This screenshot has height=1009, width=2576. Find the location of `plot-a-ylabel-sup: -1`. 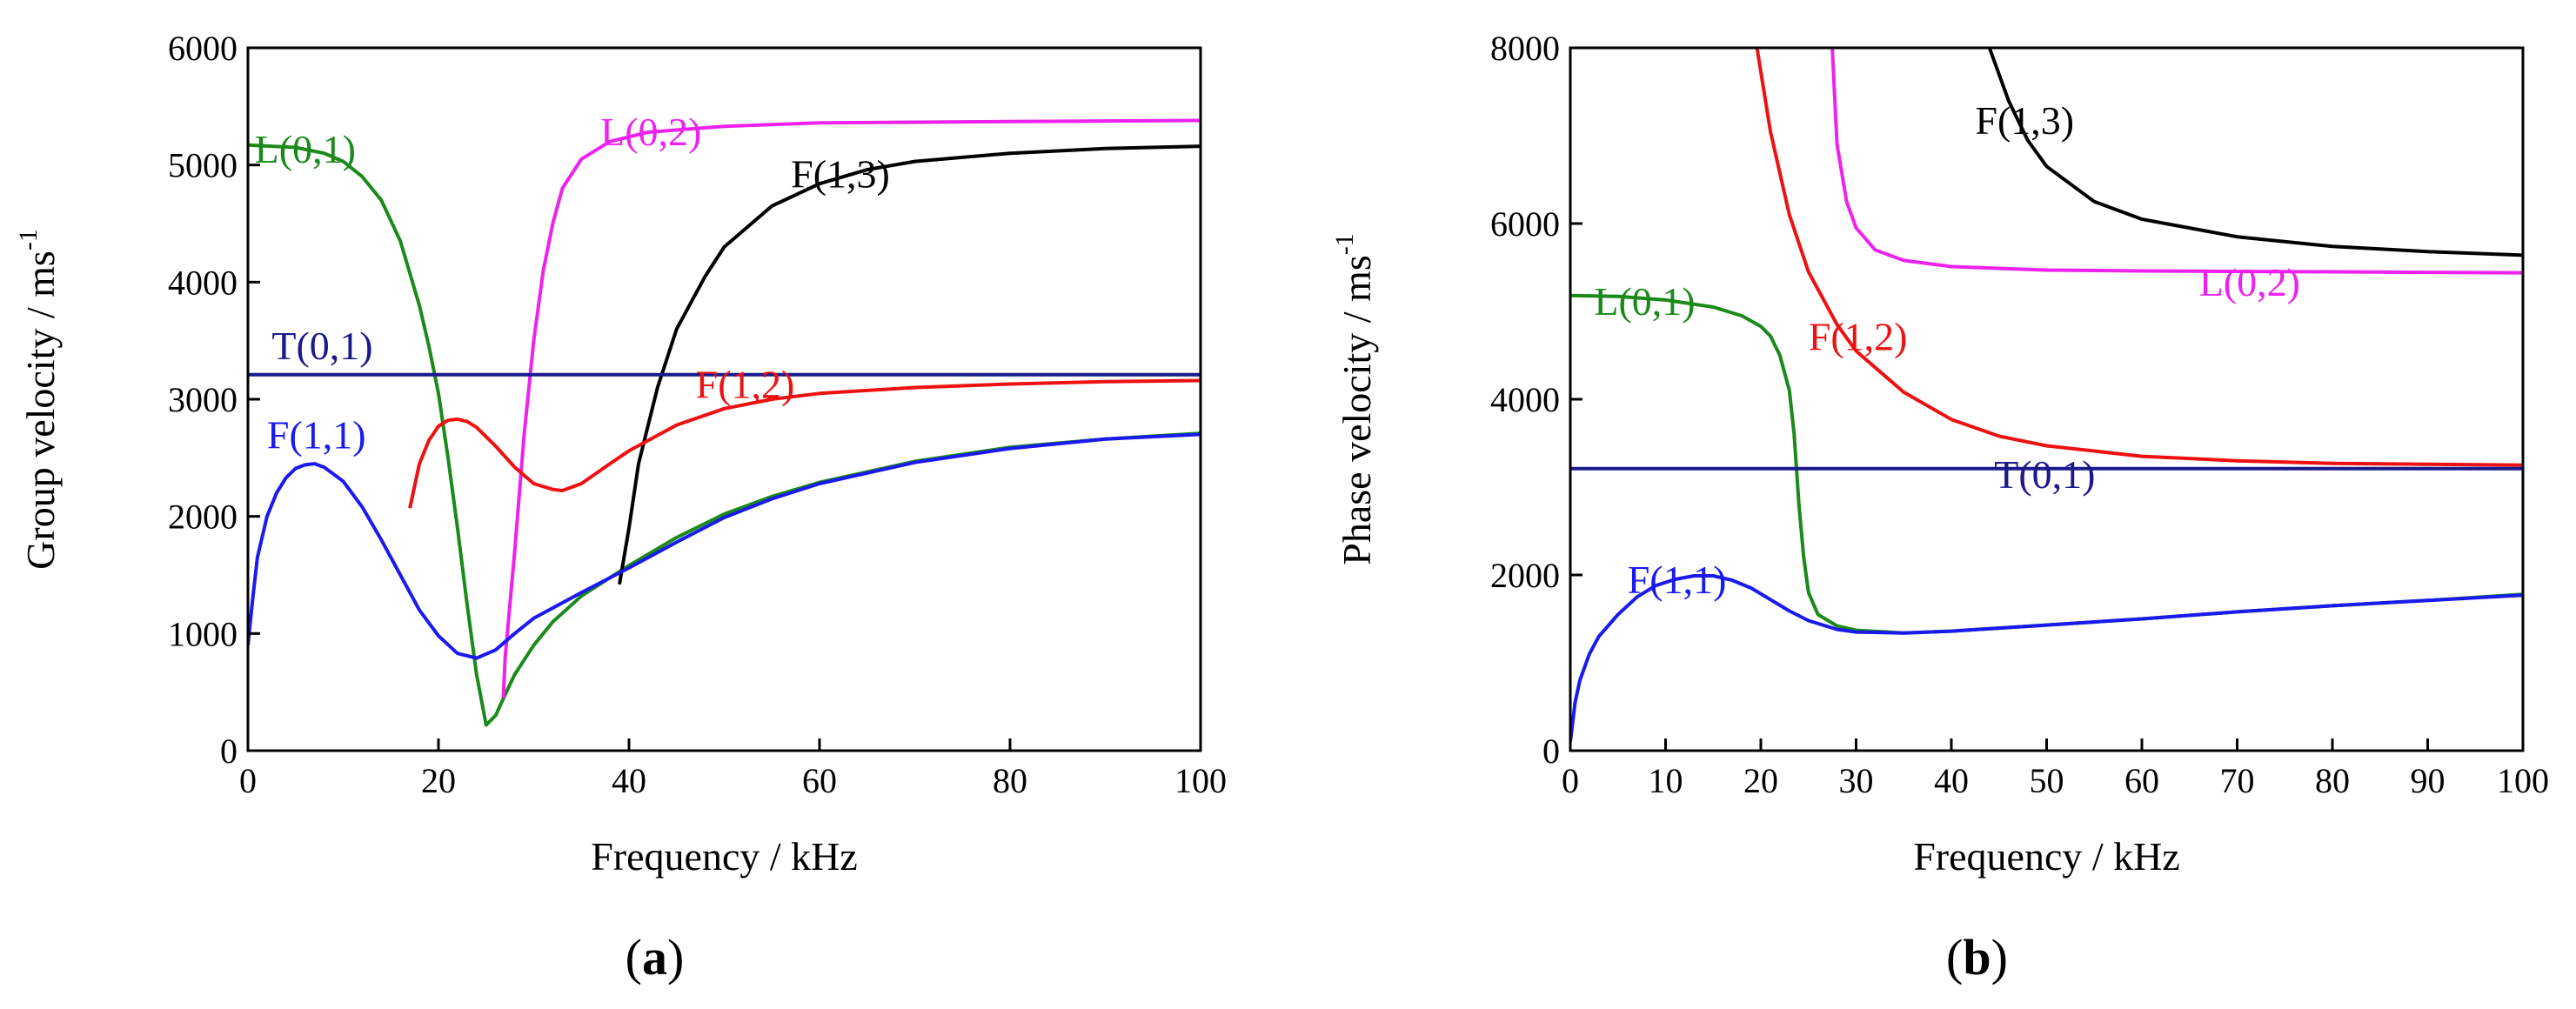

plot-a-ylabel-sup: -1 is located at coordinates (29, 240).